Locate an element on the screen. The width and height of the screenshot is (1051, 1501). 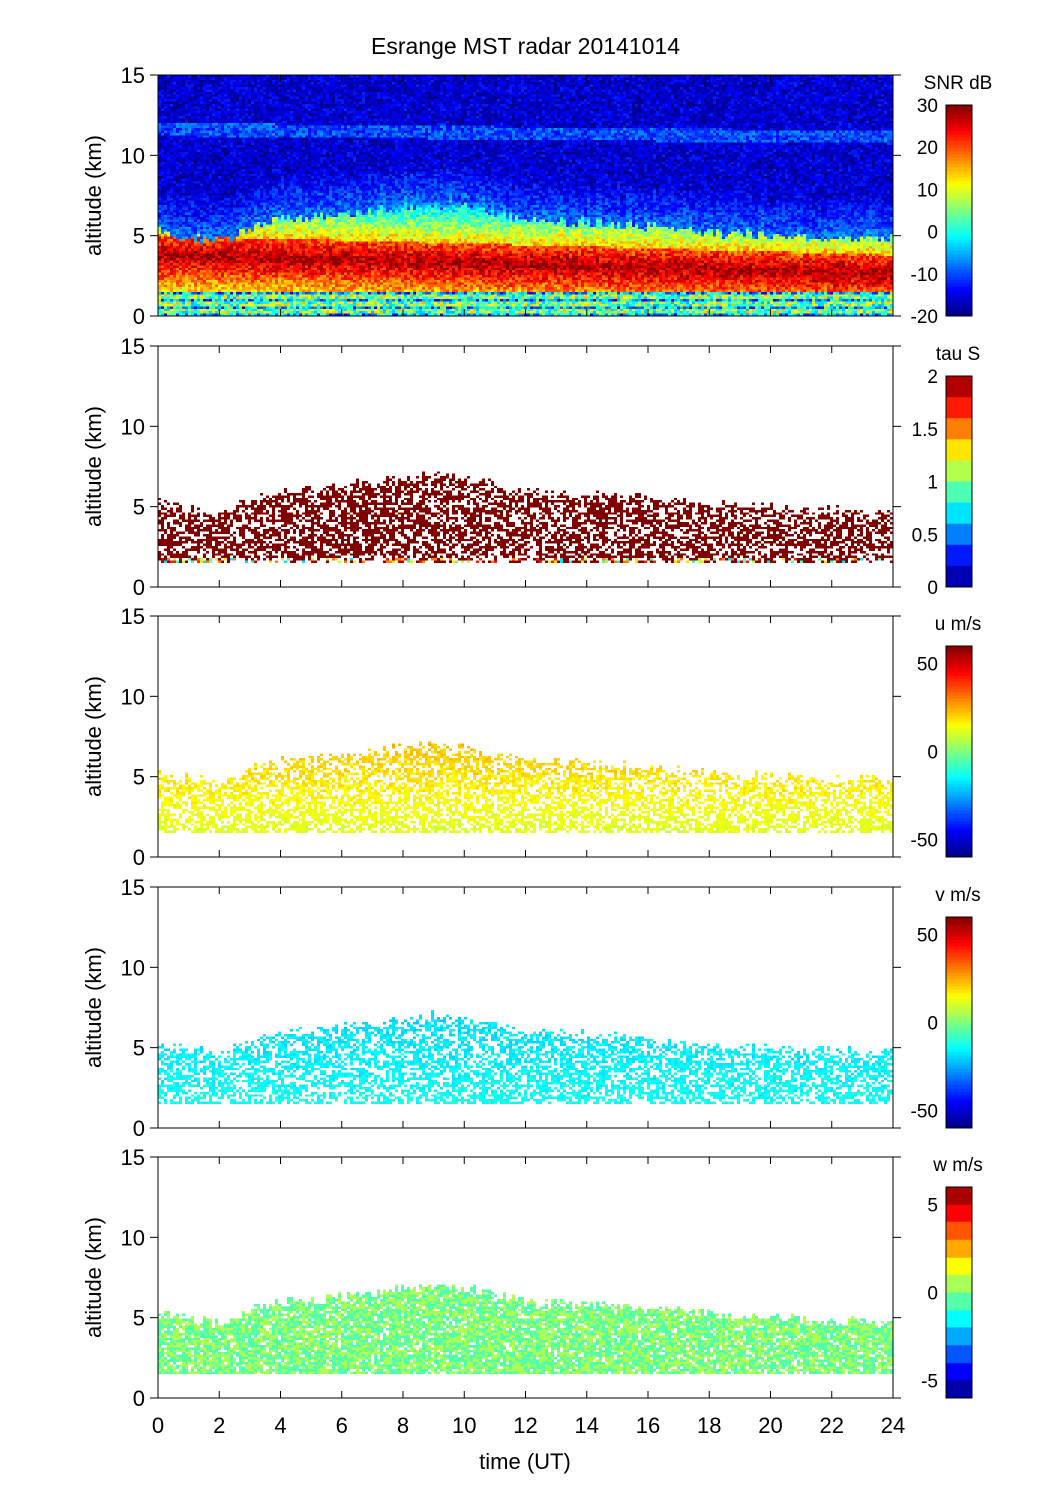
colorbar-title: u m/s is located at coordinates (958, 624).